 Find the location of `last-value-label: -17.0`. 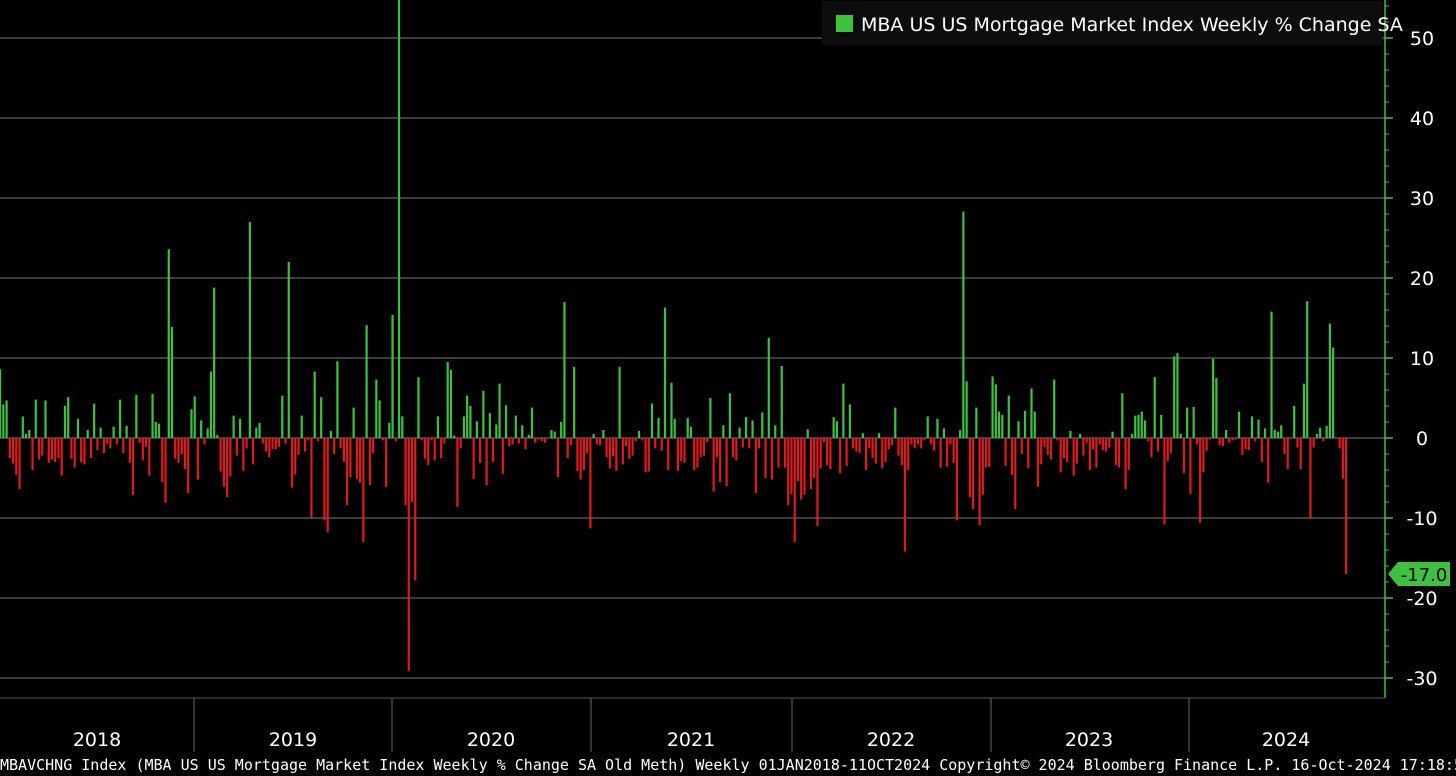

last-value-label: -17.0 is located at coordinates (1424, 575).